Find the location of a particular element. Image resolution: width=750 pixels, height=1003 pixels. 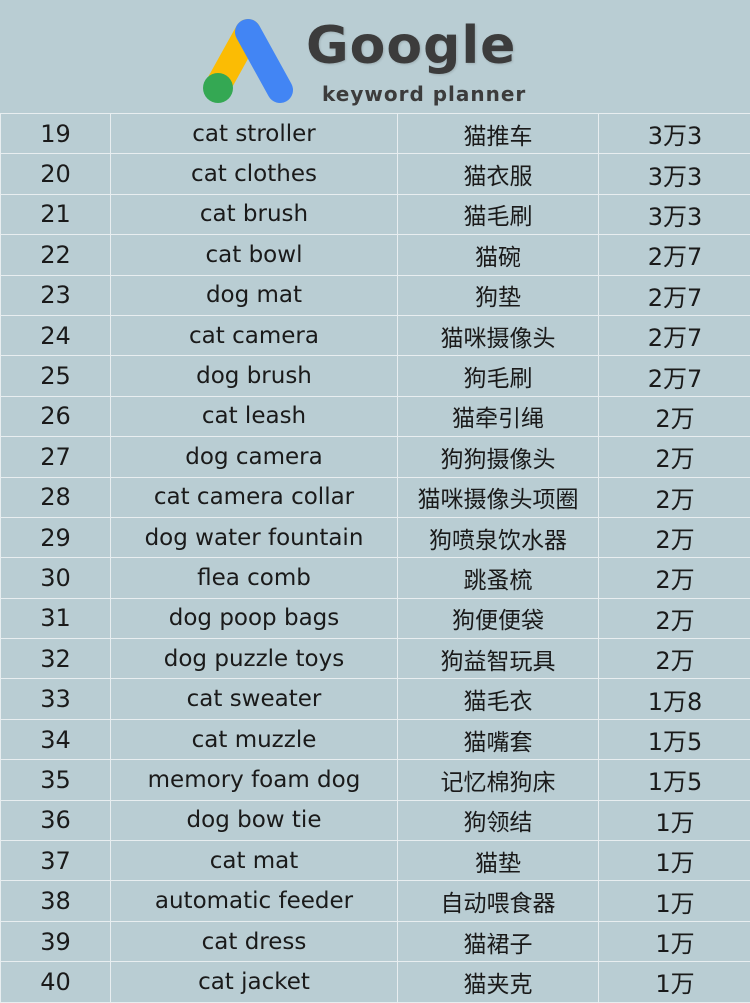

chinese-keyword-cell: 猫夹克 is located at coordinates (498, 982).